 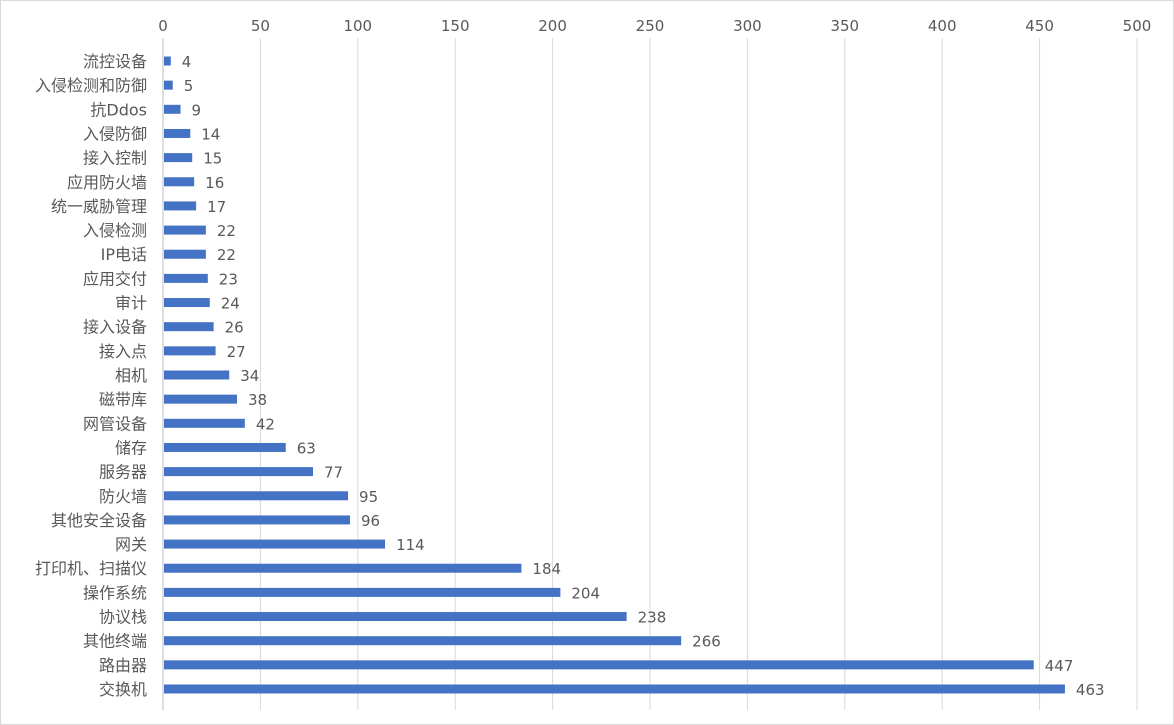 What do you see at coordinates (333, 473) in the screenshot?
I see `data-label: 77` at bounding box center [333, 473].